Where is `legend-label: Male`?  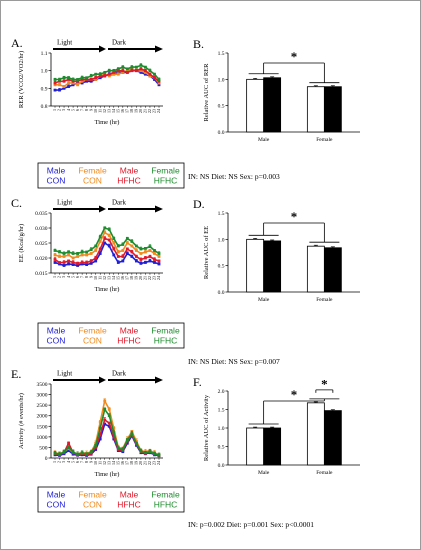
legend-label: Male is located at coordinates (129, 171).